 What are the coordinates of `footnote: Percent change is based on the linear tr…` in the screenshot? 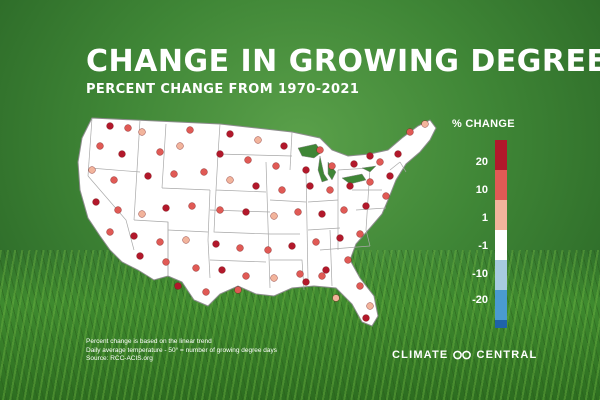 It's located at (149, 341).